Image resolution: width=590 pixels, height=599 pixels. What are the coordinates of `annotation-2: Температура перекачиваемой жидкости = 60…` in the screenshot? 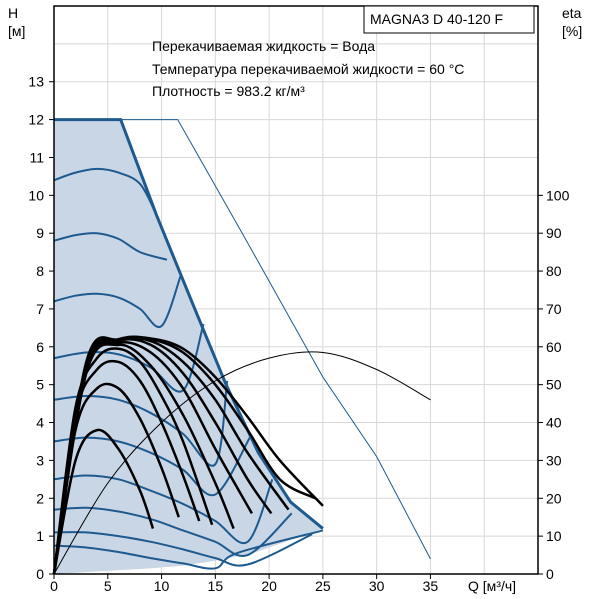 It's located at (308, 69).